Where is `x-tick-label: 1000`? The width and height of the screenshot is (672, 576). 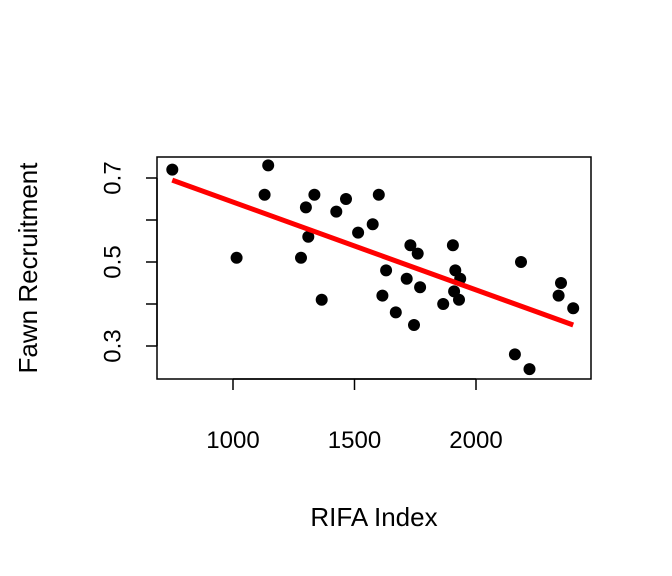 x-tick-label: 1000 is located at coordinates (232, 440).